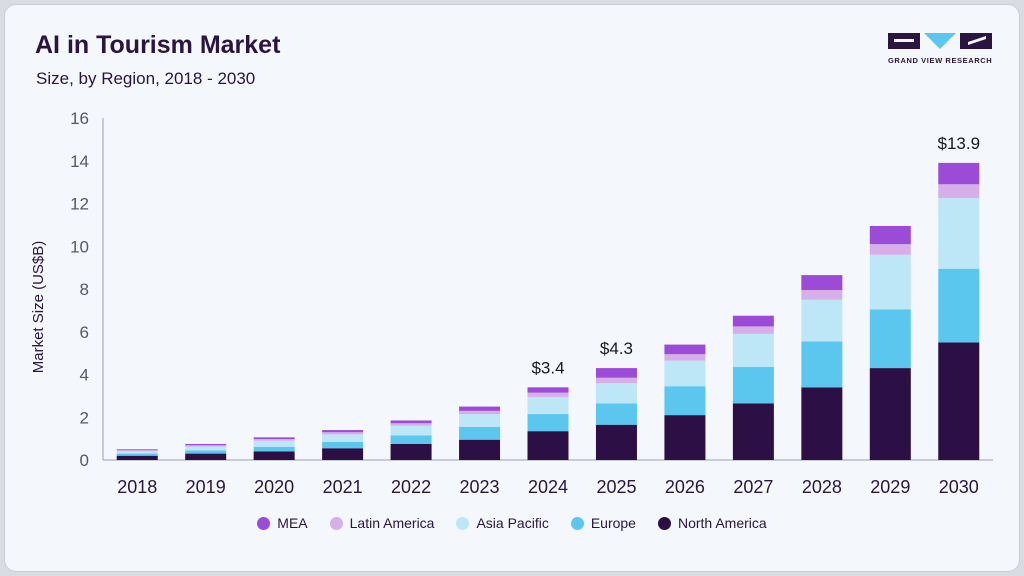 The height and width of the screenshot is (576, 1024). Describe the element at coordinates (940, 50) in the screenshot. I see `grand-view-research-logo: GRAND VIEW RESEARCH` at that location.